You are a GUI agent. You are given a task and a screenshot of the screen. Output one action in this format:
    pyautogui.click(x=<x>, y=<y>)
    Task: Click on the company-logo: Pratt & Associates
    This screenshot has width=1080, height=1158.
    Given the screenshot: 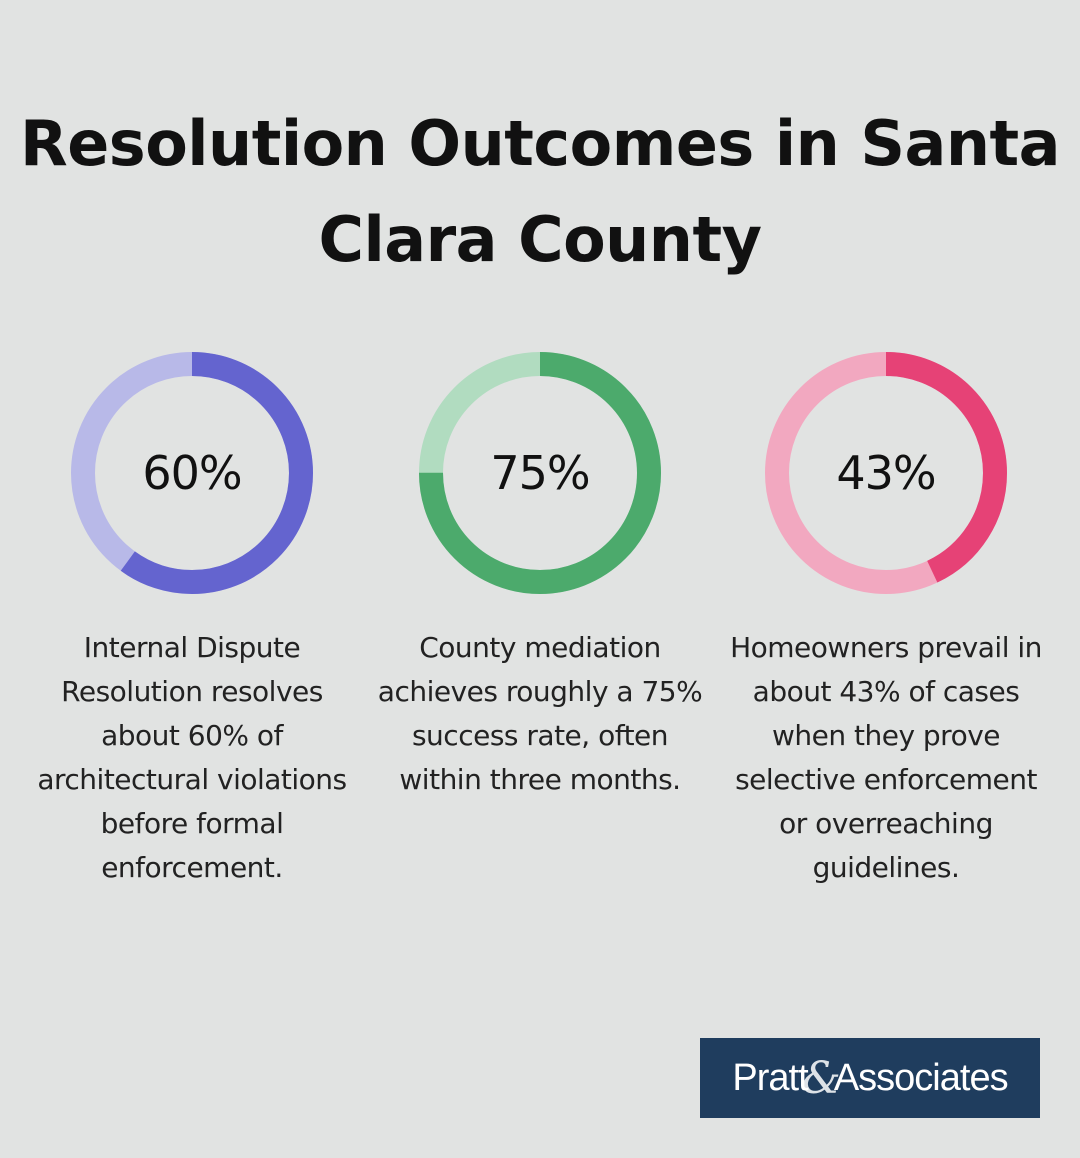 What is the action you would take?
    pyautogui.click(x=870, y=1078)
    